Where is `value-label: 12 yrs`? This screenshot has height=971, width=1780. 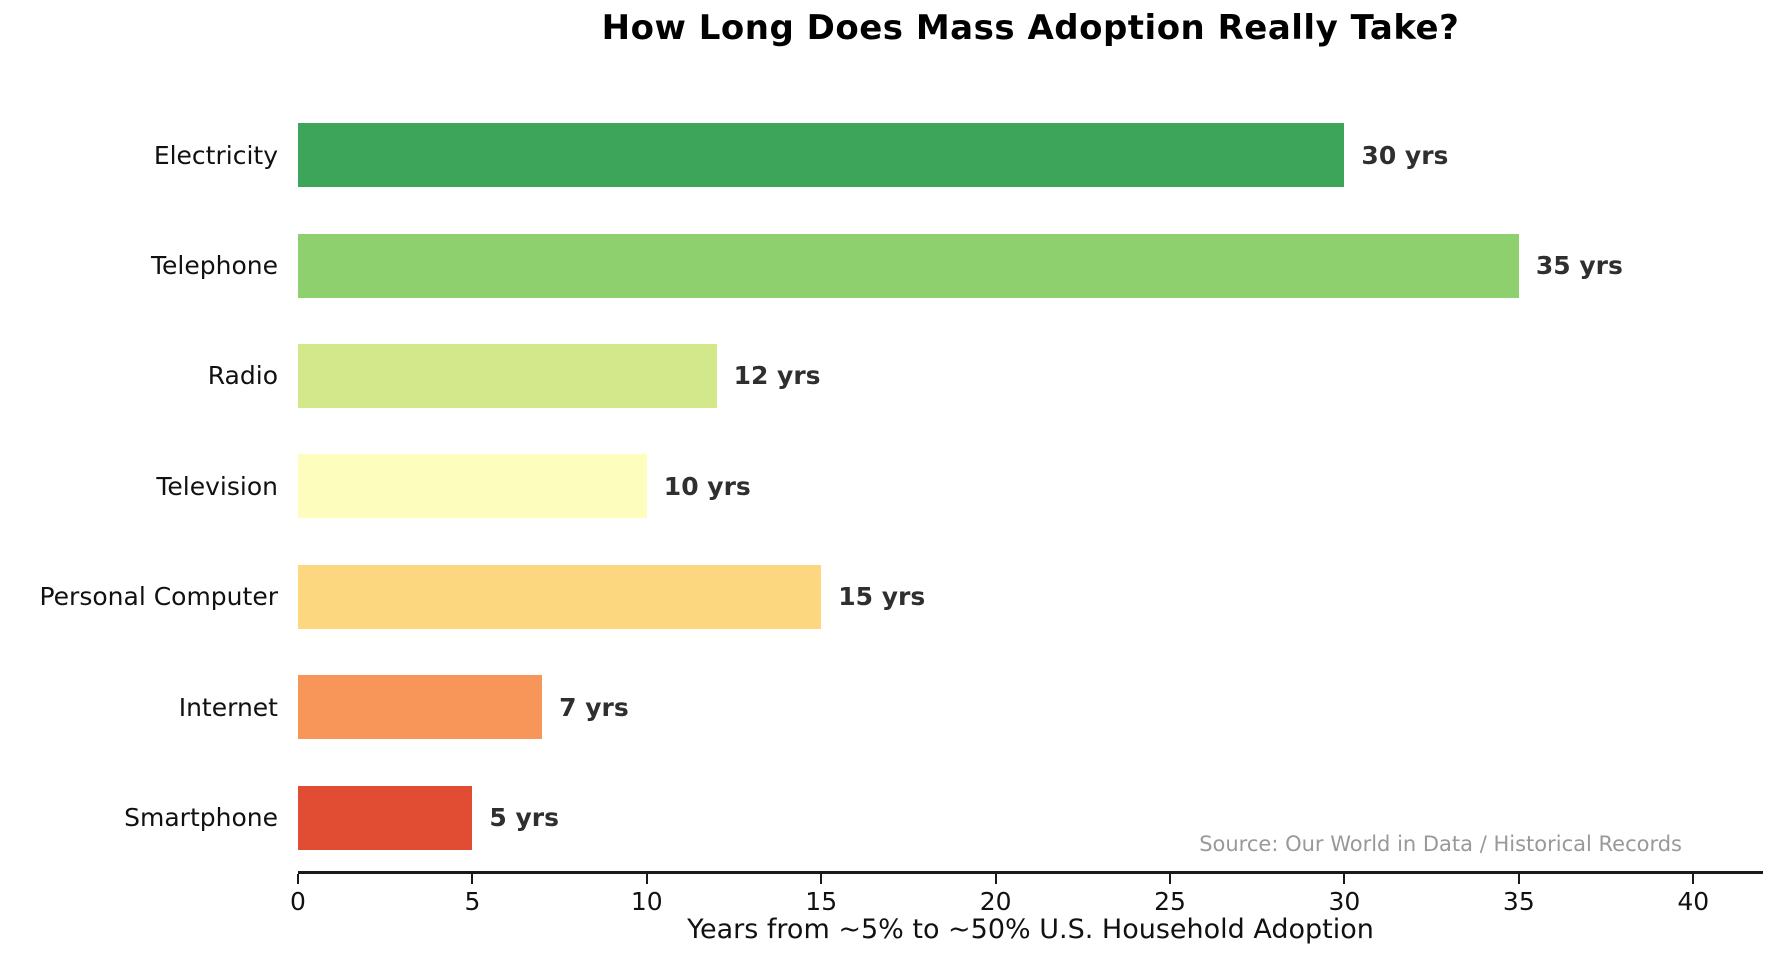 value-label: 12 yrs is located at coordinates (777, 376).